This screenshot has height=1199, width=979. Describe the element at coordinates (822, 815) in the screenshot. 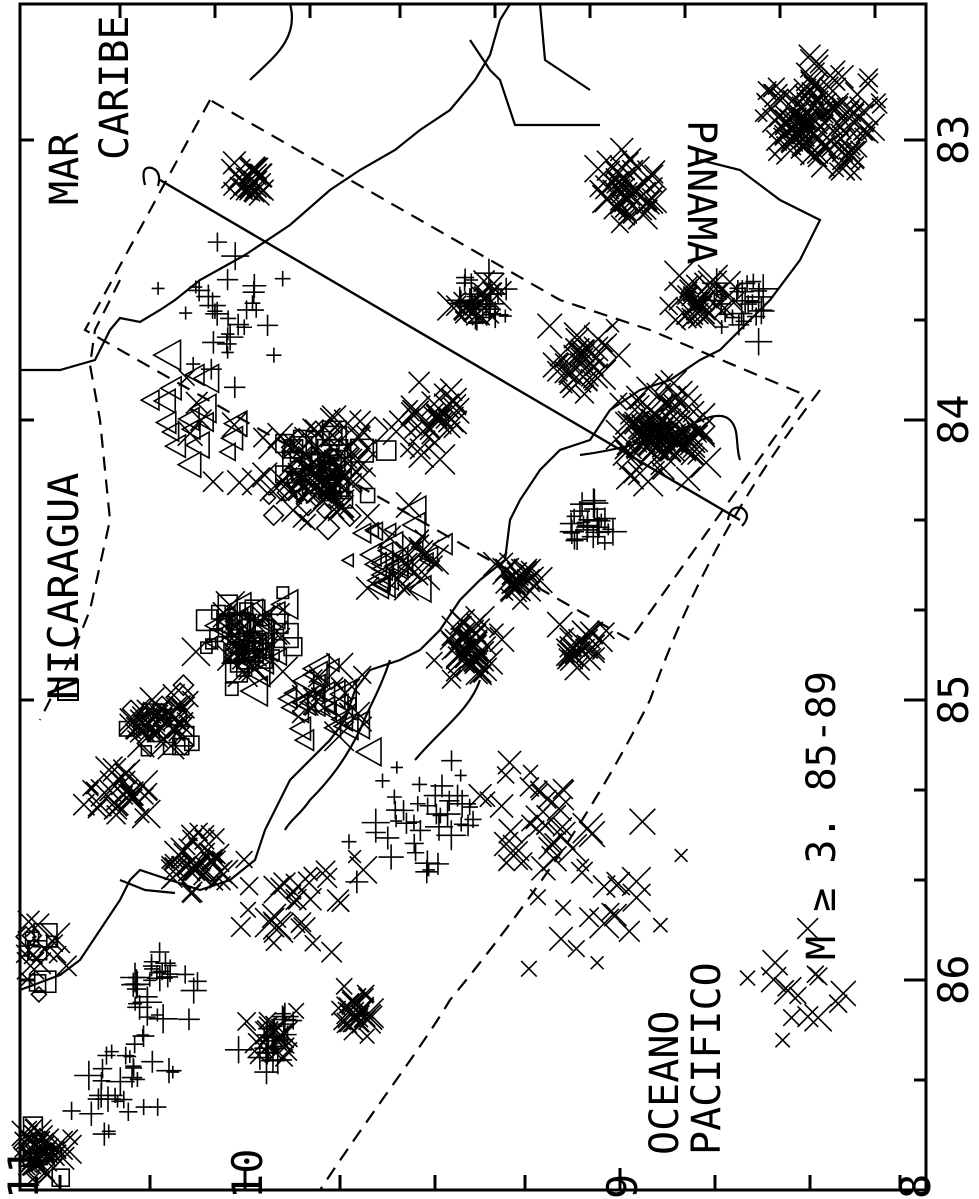

I see `label-magnitude: M ≥ 3. 85-89` at that location.